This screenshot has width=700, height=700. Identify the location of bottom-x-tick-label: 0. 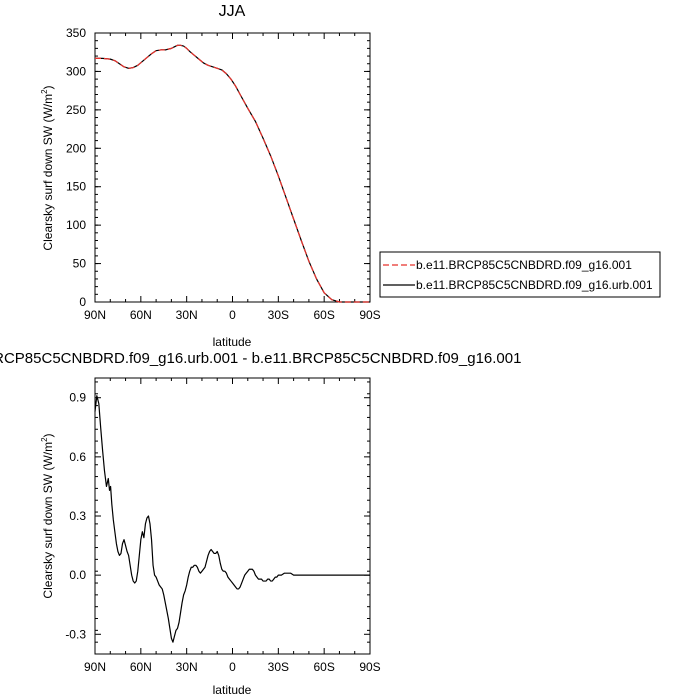
(232, 667).